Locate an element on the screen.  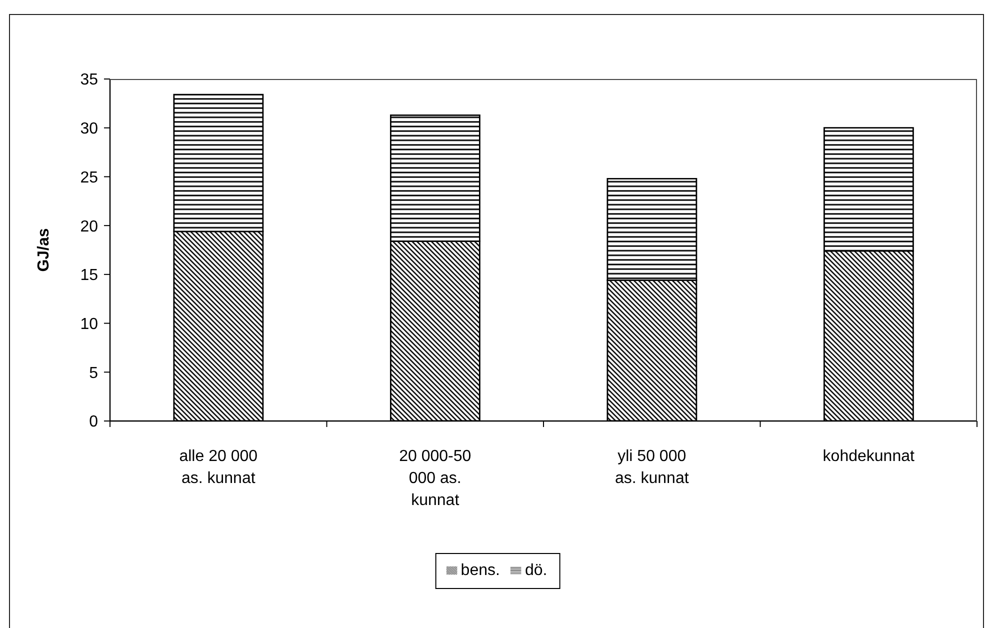
x-tick-label: kohdekunnat is located at coordinates (868, 456).